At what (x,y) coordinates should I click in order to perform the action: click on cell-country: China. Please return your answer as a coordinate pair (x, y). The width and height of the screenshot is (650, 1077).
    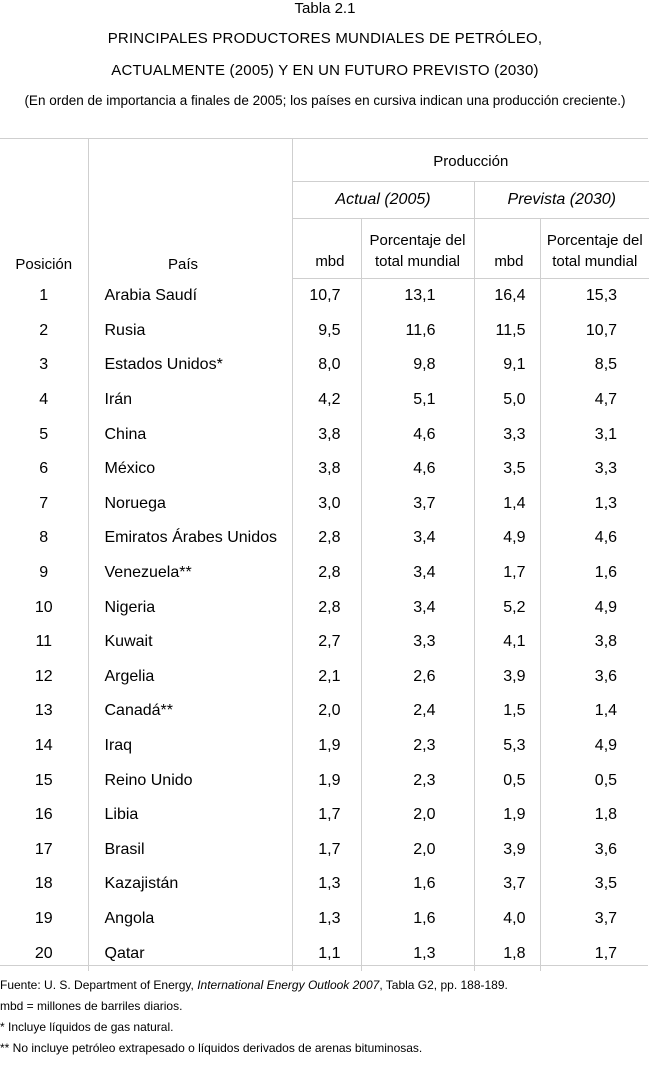
    Looking at the image, I should click on (190, 434).